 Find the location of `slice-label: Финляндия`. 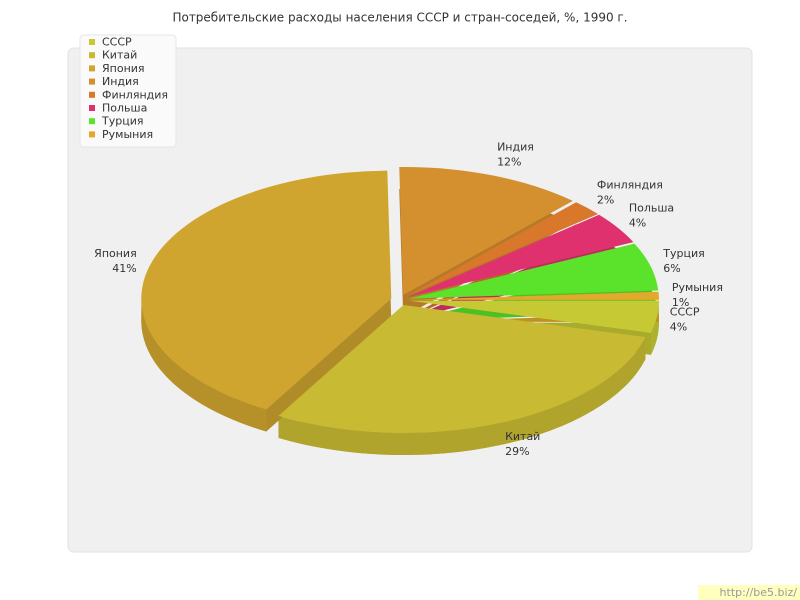

slice-label: Финляндия is located at coordinates (630, 184).